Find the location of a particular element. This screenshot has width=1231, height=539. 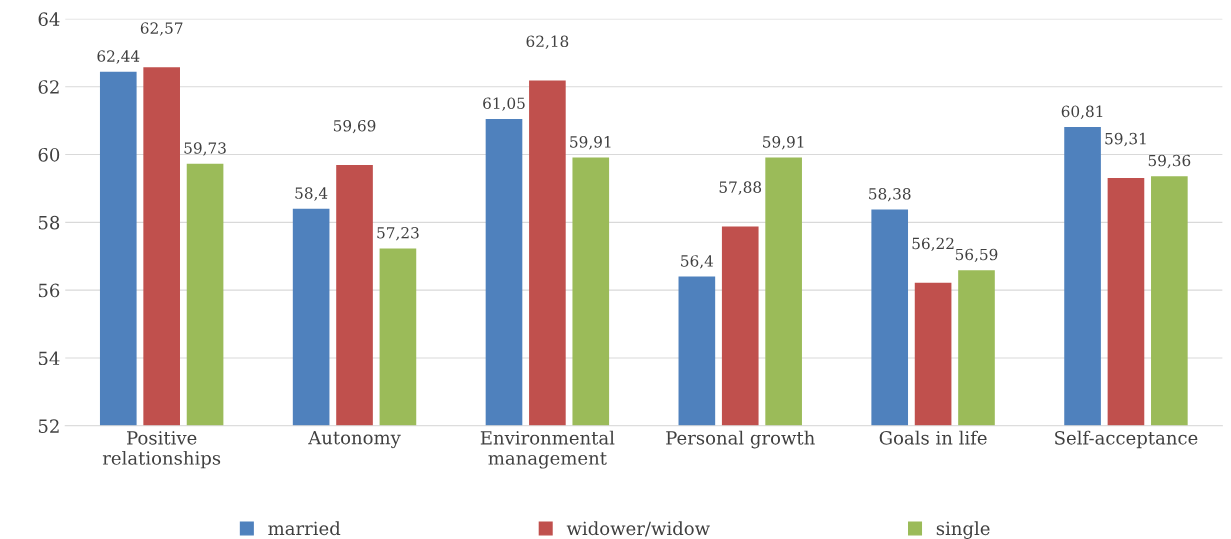

data-label: 59,69 is located at coordinates (354, 126).